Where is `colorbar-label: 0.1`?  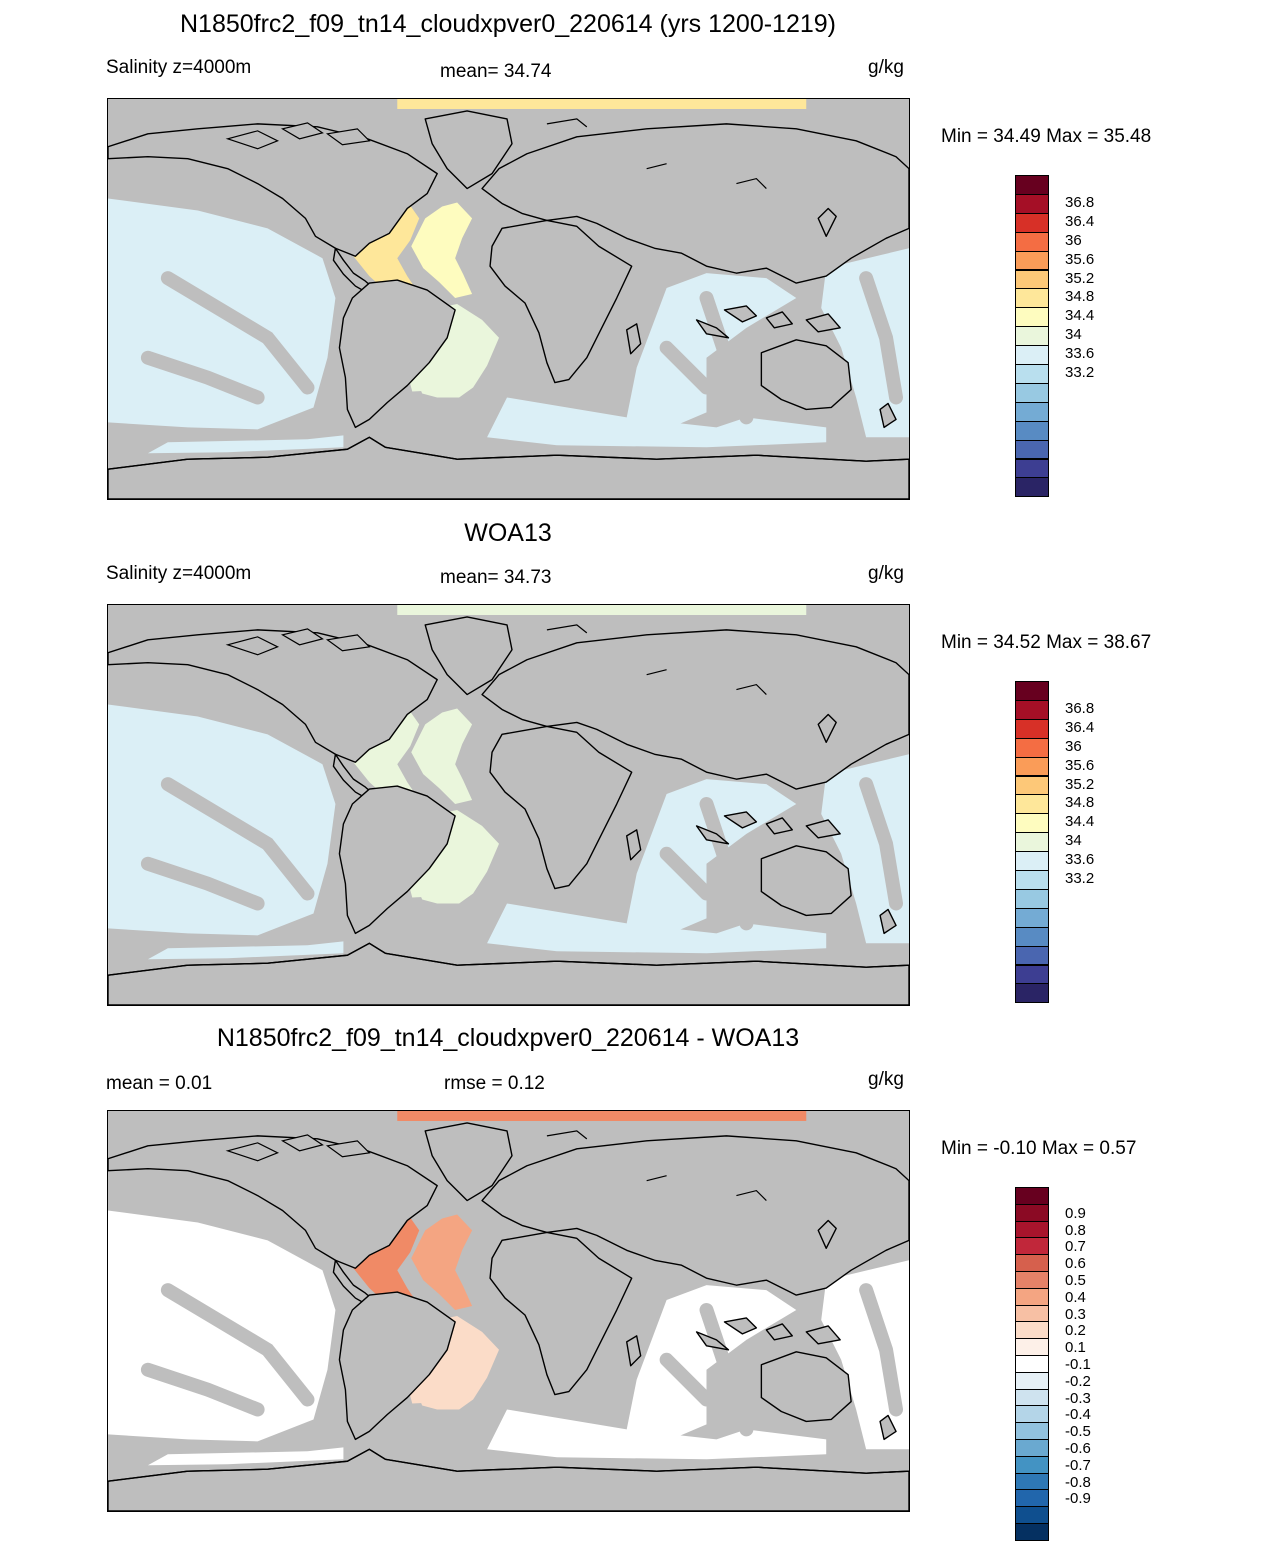 colorbar-label: 0.1 is located at coordinates (1075, 1348).